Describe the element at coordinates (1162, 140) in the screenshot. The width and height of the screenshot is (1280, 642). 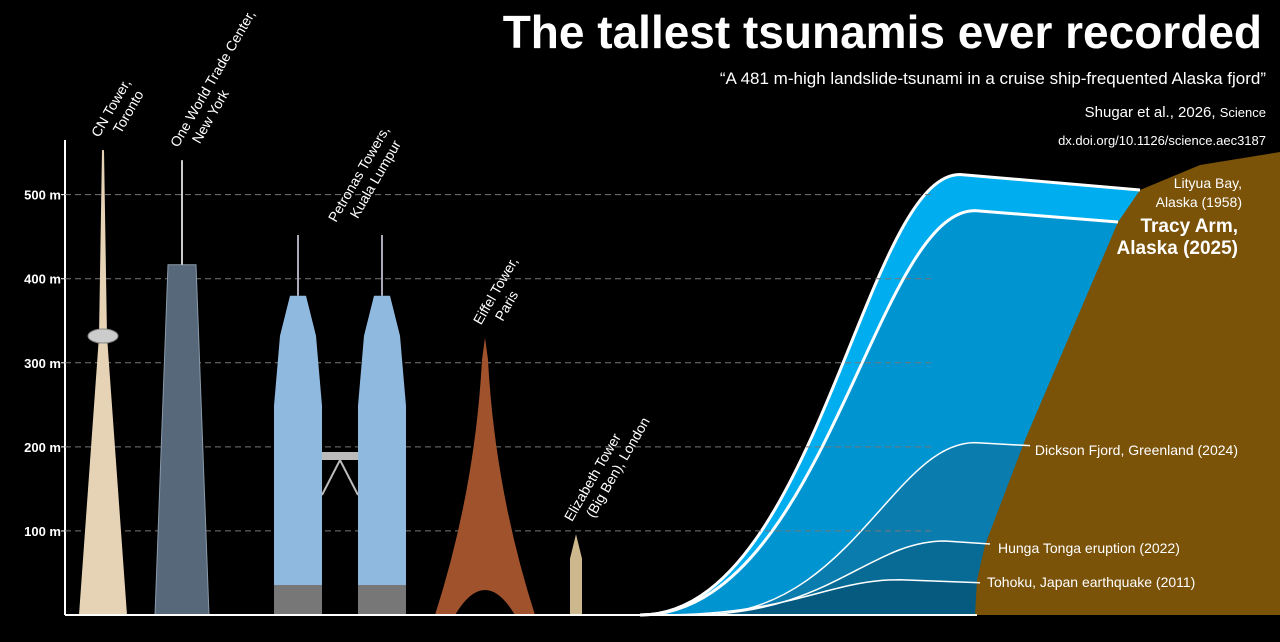
I see `doi: dx.doi.org/10.1126/science.aec3187` at that location.